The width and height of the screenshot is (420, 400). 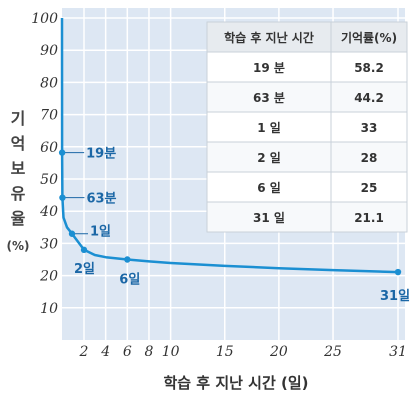 What do you see at coordinates (369, 218) in the screenshot?
I see `data-table-cell-retention: 21.1` at bounding box center [369, 218].